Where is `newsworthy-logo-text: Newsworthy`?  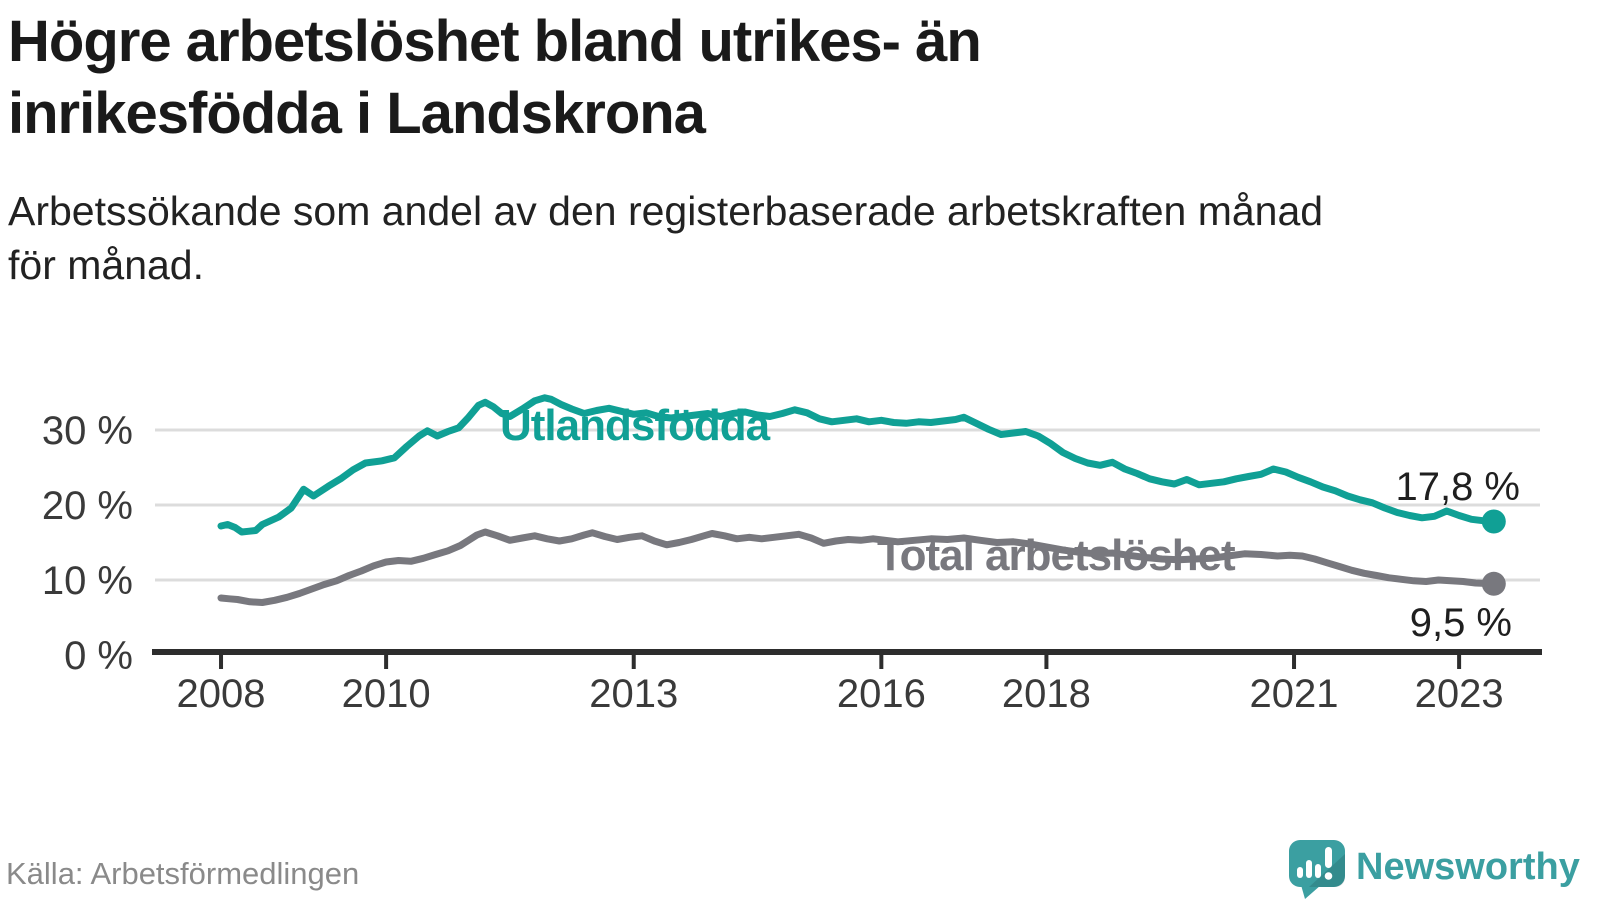 newsworthy-logo-text: Newsworthy is located at coordinates (1468, 867).